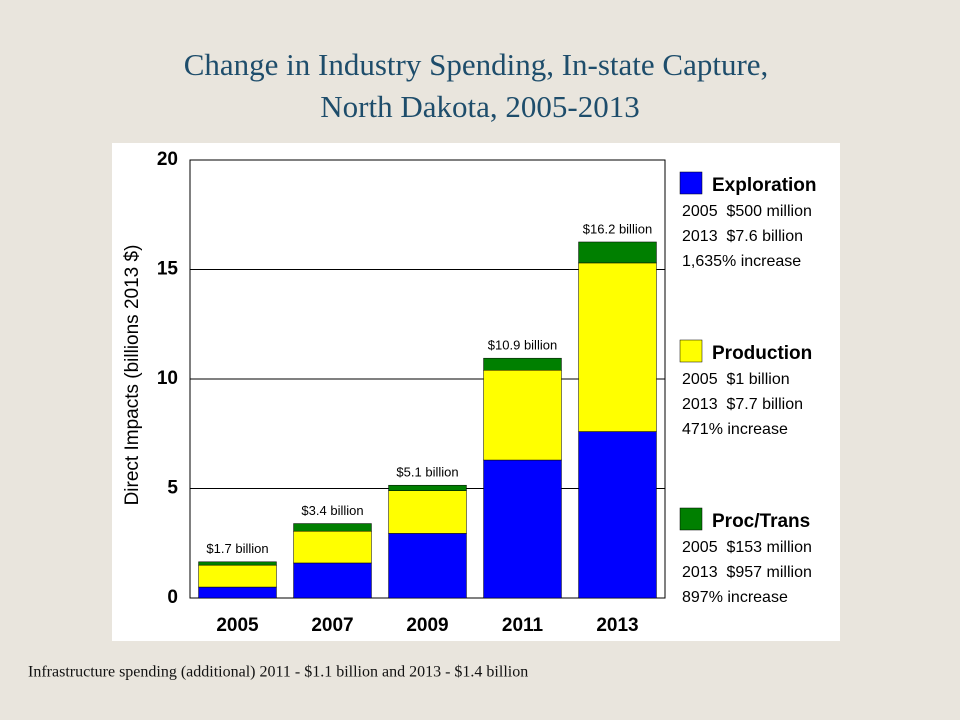  Describe the element at coordinates (735, 429) in the screenshot. I see `legend-note: 471% increase` at that location.